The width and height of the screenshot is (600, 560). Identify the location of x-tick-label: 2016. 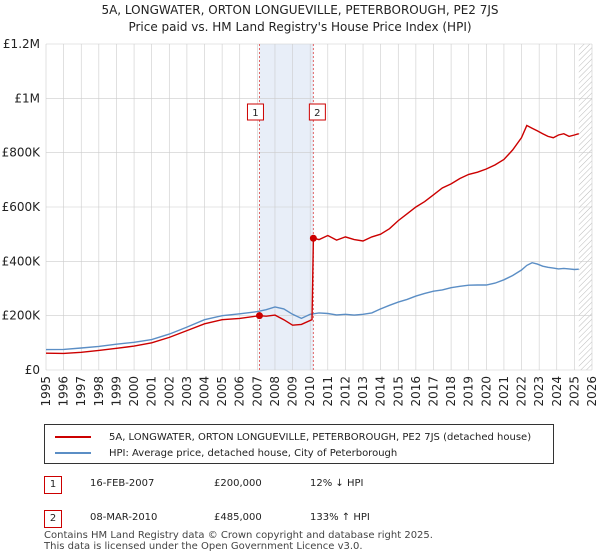
(416, 391).